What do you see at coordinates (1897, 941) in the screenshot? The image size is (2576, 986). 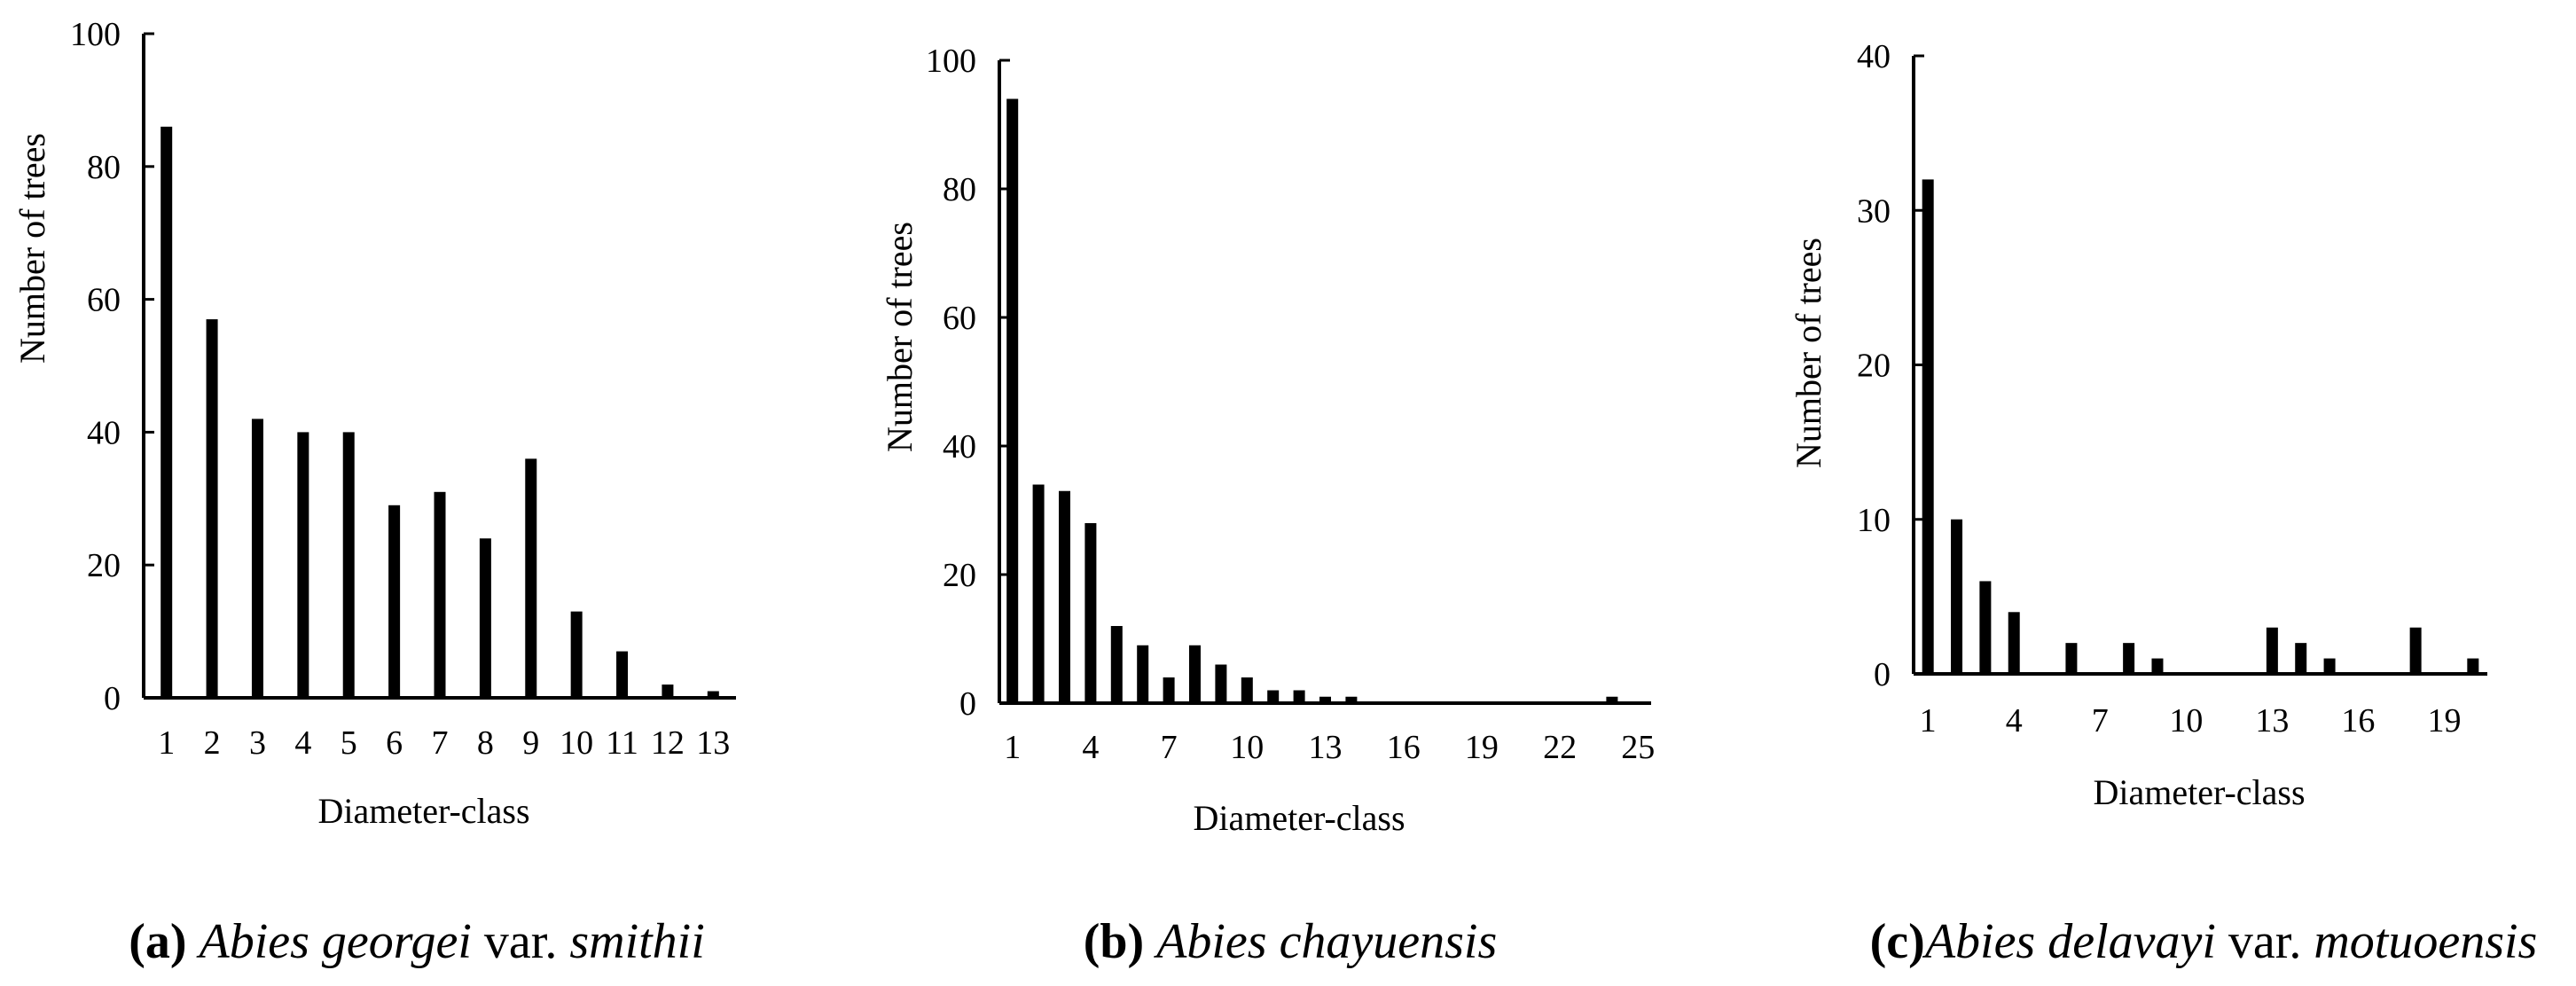 I see `panel-c-caption-letter: (c)` at bounding box center [1897, 941].